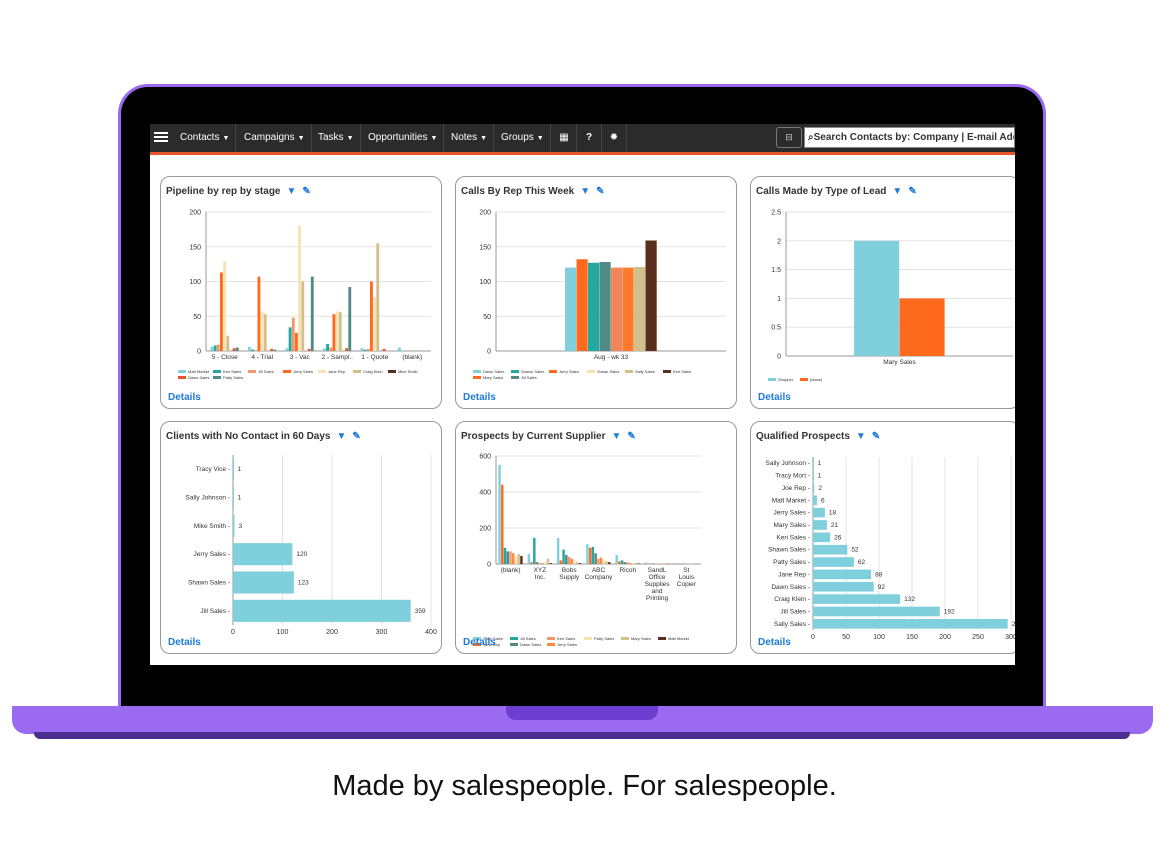 The width and height of the screenshot is (1169, 842). Describe the element at coordinates (240, 526) in the screenshot. I see `data-label: 3` at that location.